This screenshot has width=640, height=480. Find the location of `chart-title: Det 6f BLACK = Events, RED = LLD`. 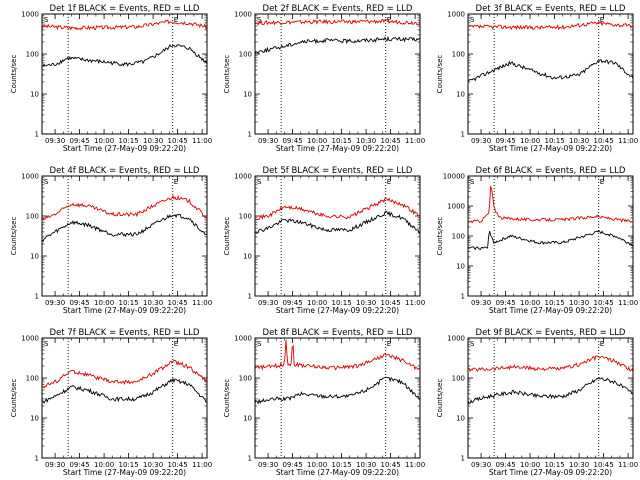

chart-title: Det 6f BLACK = Events, RED = LLD is located at coordinates (551, 171).